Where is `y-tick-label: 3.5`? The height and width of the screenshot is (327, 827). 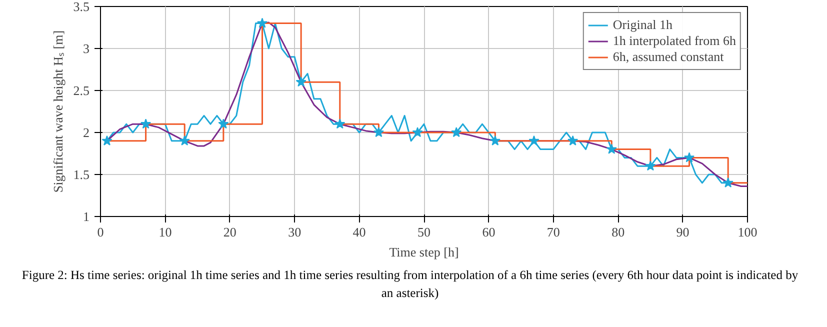
y-tick-label: 3.5 is located at coordinates (81, 7).